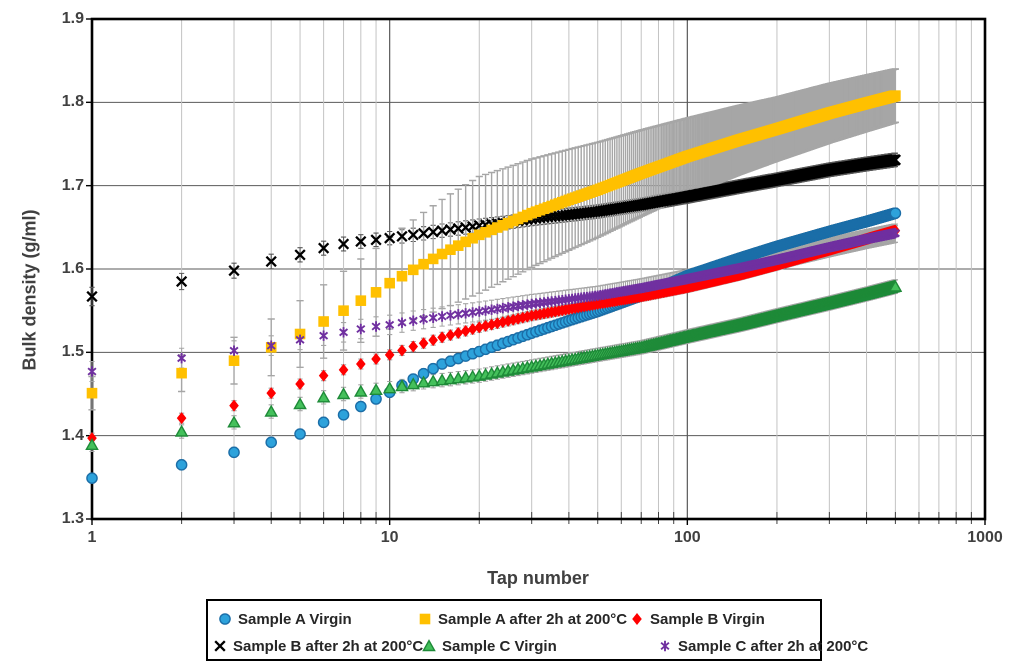 The width and height of the screenshot is (1024, 669). Describe the element at coordinates (220, 646) in the screenshot. I see `x-marker-icon` at that location.